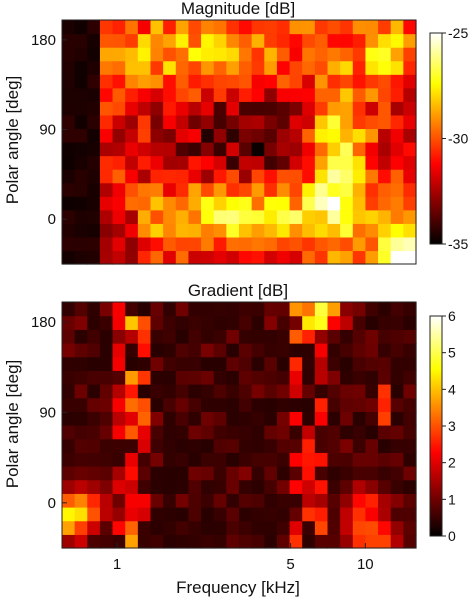 The width and height of the screenshot is (474, 600). What do you see at coordinates (452, 353) in the screenshot?
I see `colorbar-tick-label: 5` at bounding box center [452, 353].